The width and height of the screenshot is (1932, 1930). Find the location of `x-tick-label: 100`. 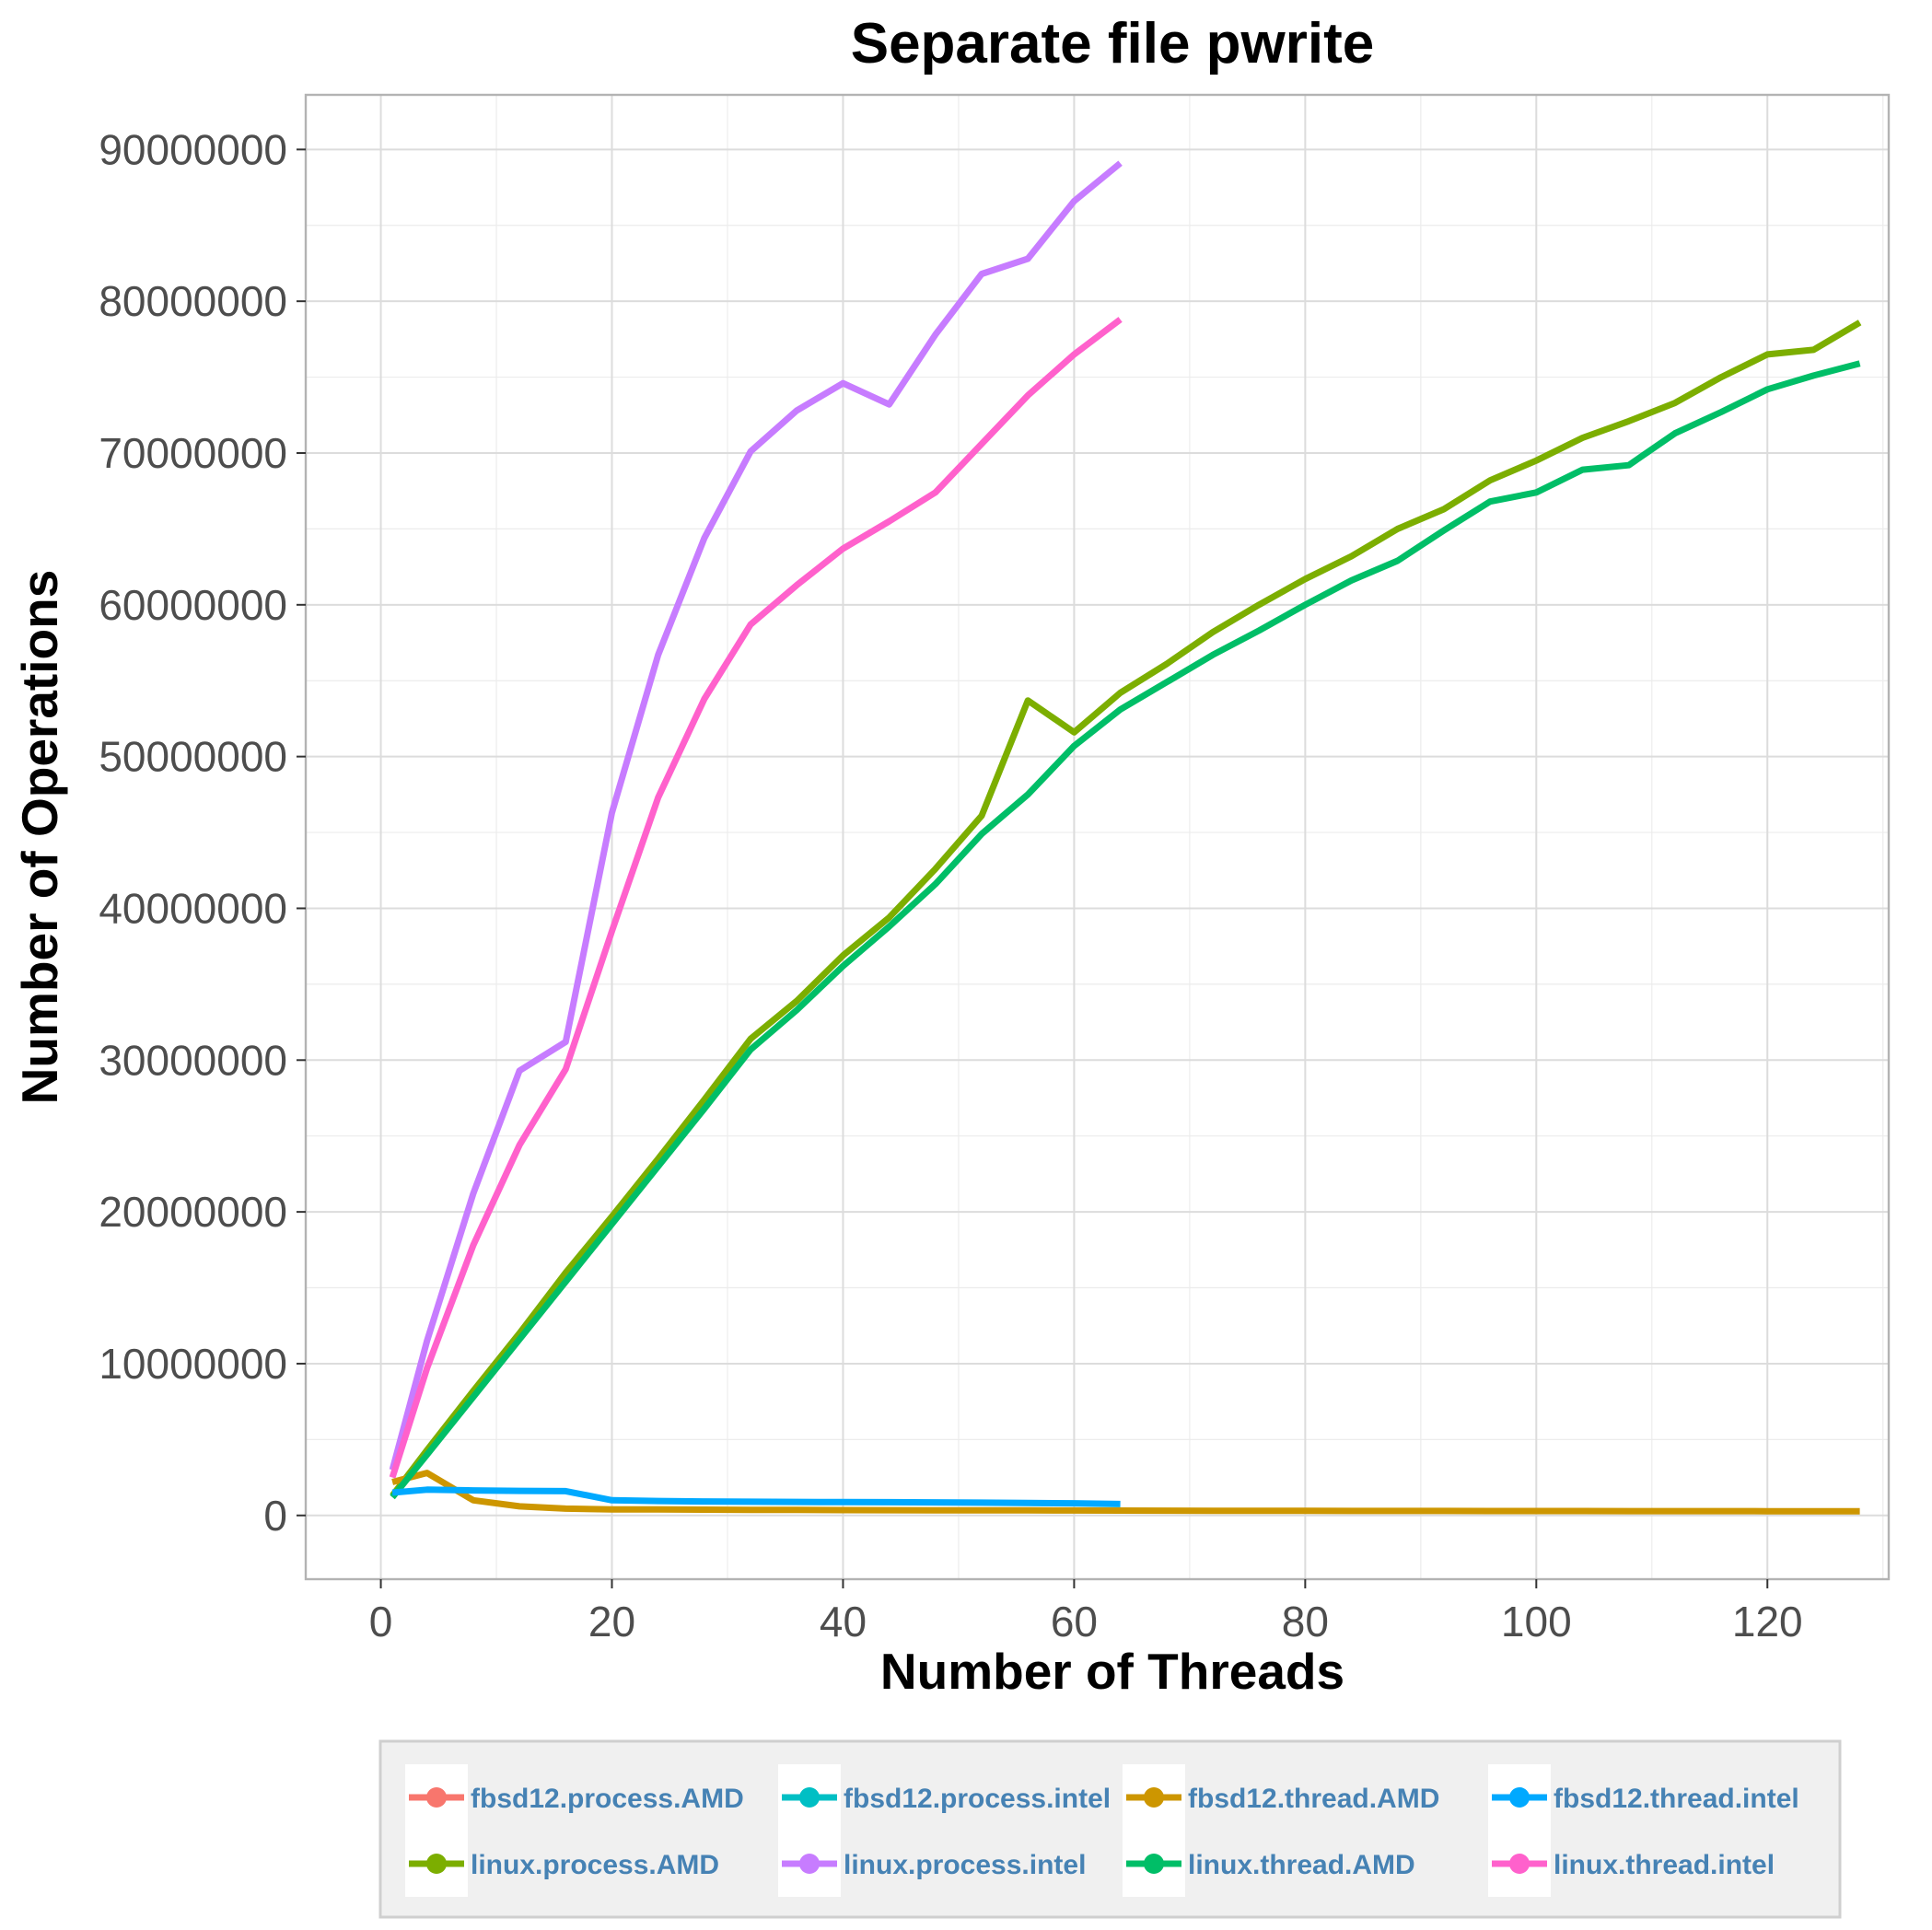

x-tick-label: 100 is located at coordinates (1536, 1621).